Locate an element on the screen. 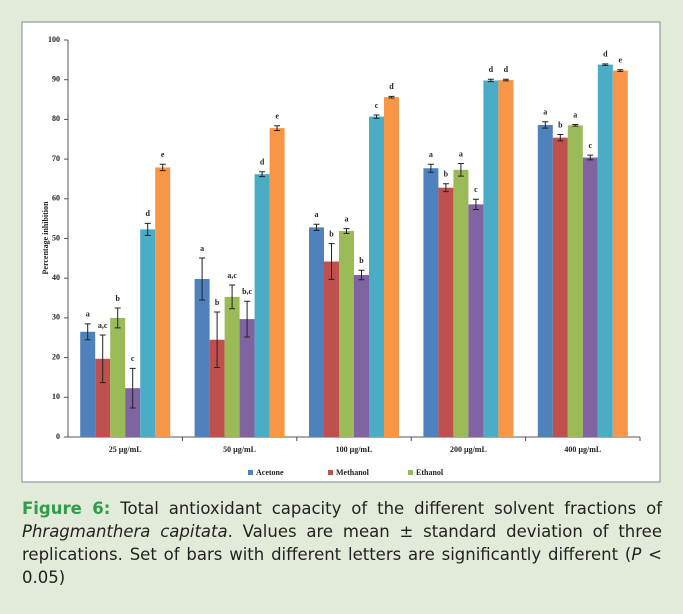 Image resolution: width=683 pixels, height=614 pixels. caption-label: Figure 6: is located at coordinates (66, 508).